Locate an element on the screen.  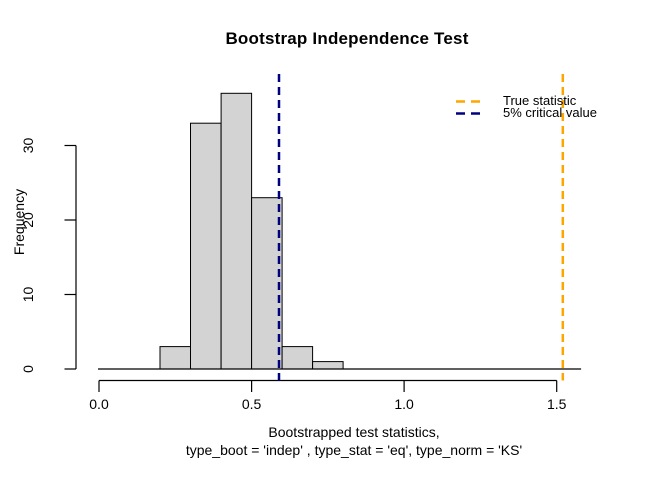
legend-label: 5% critical value is located at coordinates (550, 112).